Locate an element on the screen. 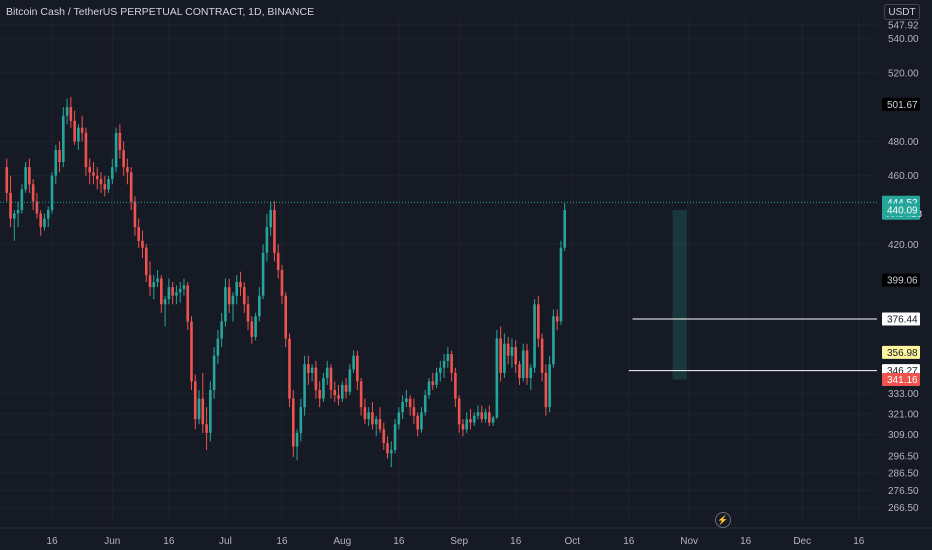 The width and height of the screenshot is (932, 550). price-label: 376.44 is located at coordinates (901, 319).